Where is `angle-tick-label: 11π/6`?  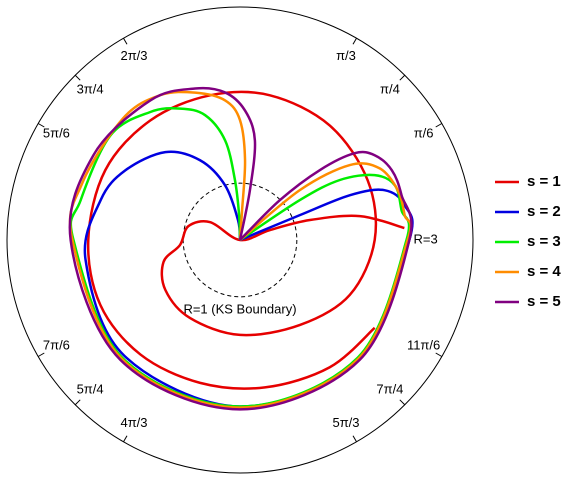 angle-tick-label: 11π/6 is located at coordinates (423, 344).